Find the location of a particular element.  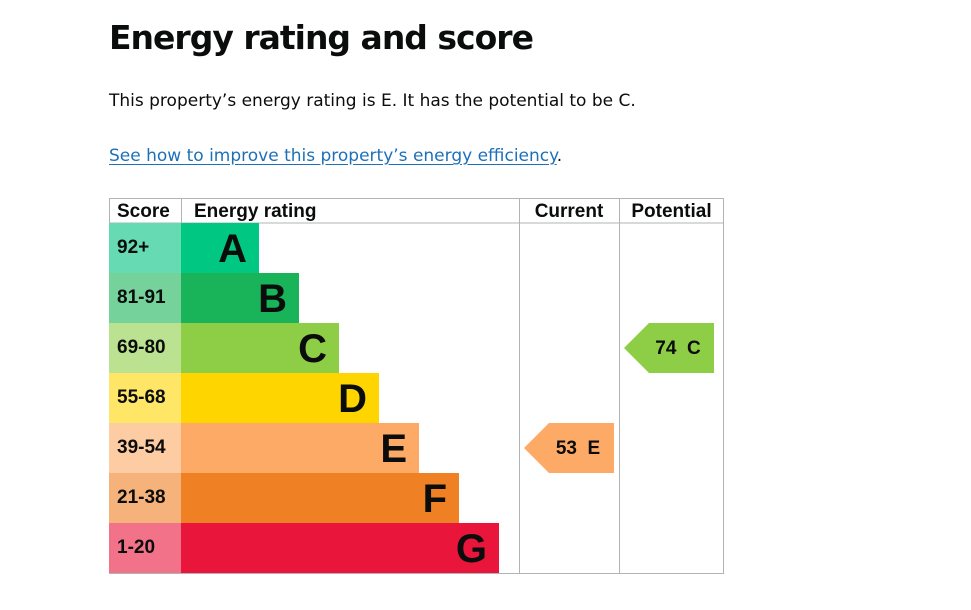

score-cell-e is located at coordinates (145, 448).